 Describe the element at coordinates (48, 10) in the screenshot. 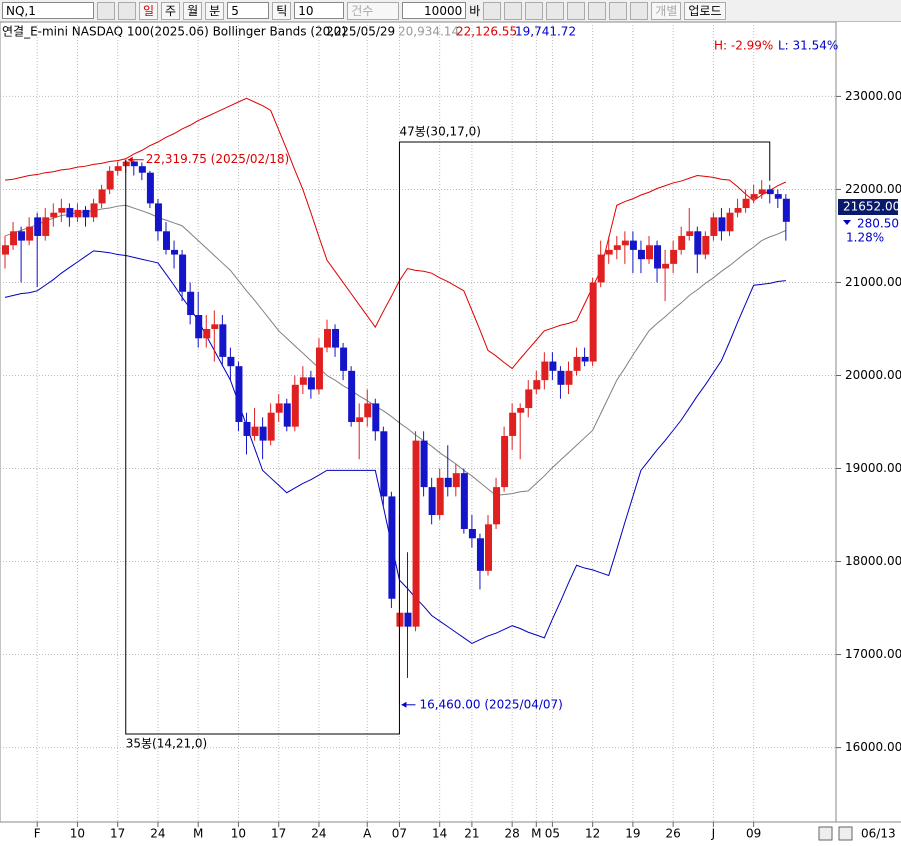

I see `symbol-input: NQ,1` at that location.